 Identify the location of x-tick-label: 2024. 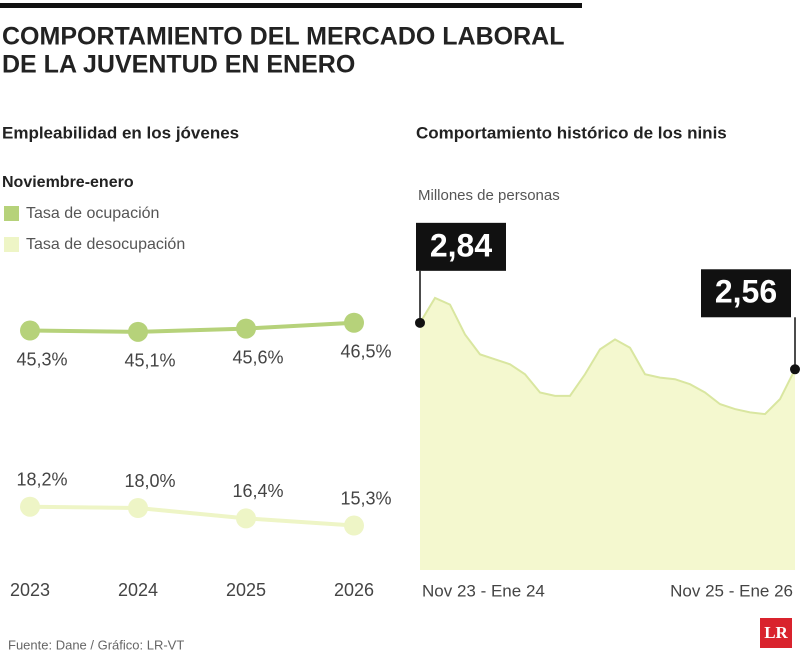
(138, 590).